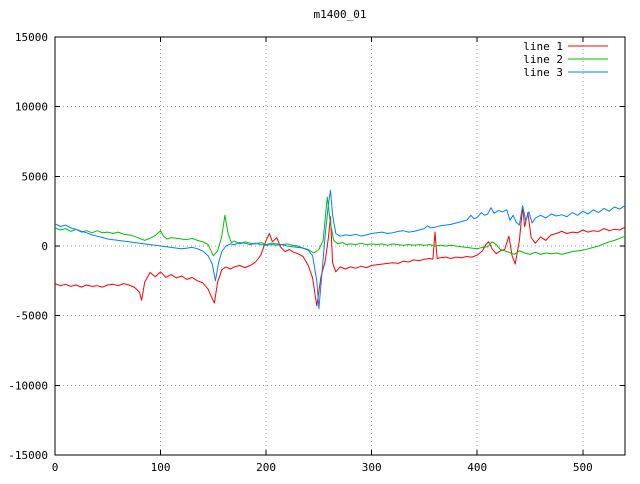  What do you see at coordinates (266, 467) in the screenshot?
I see `x-tick-label: 200` at bounding box center [266, 467].